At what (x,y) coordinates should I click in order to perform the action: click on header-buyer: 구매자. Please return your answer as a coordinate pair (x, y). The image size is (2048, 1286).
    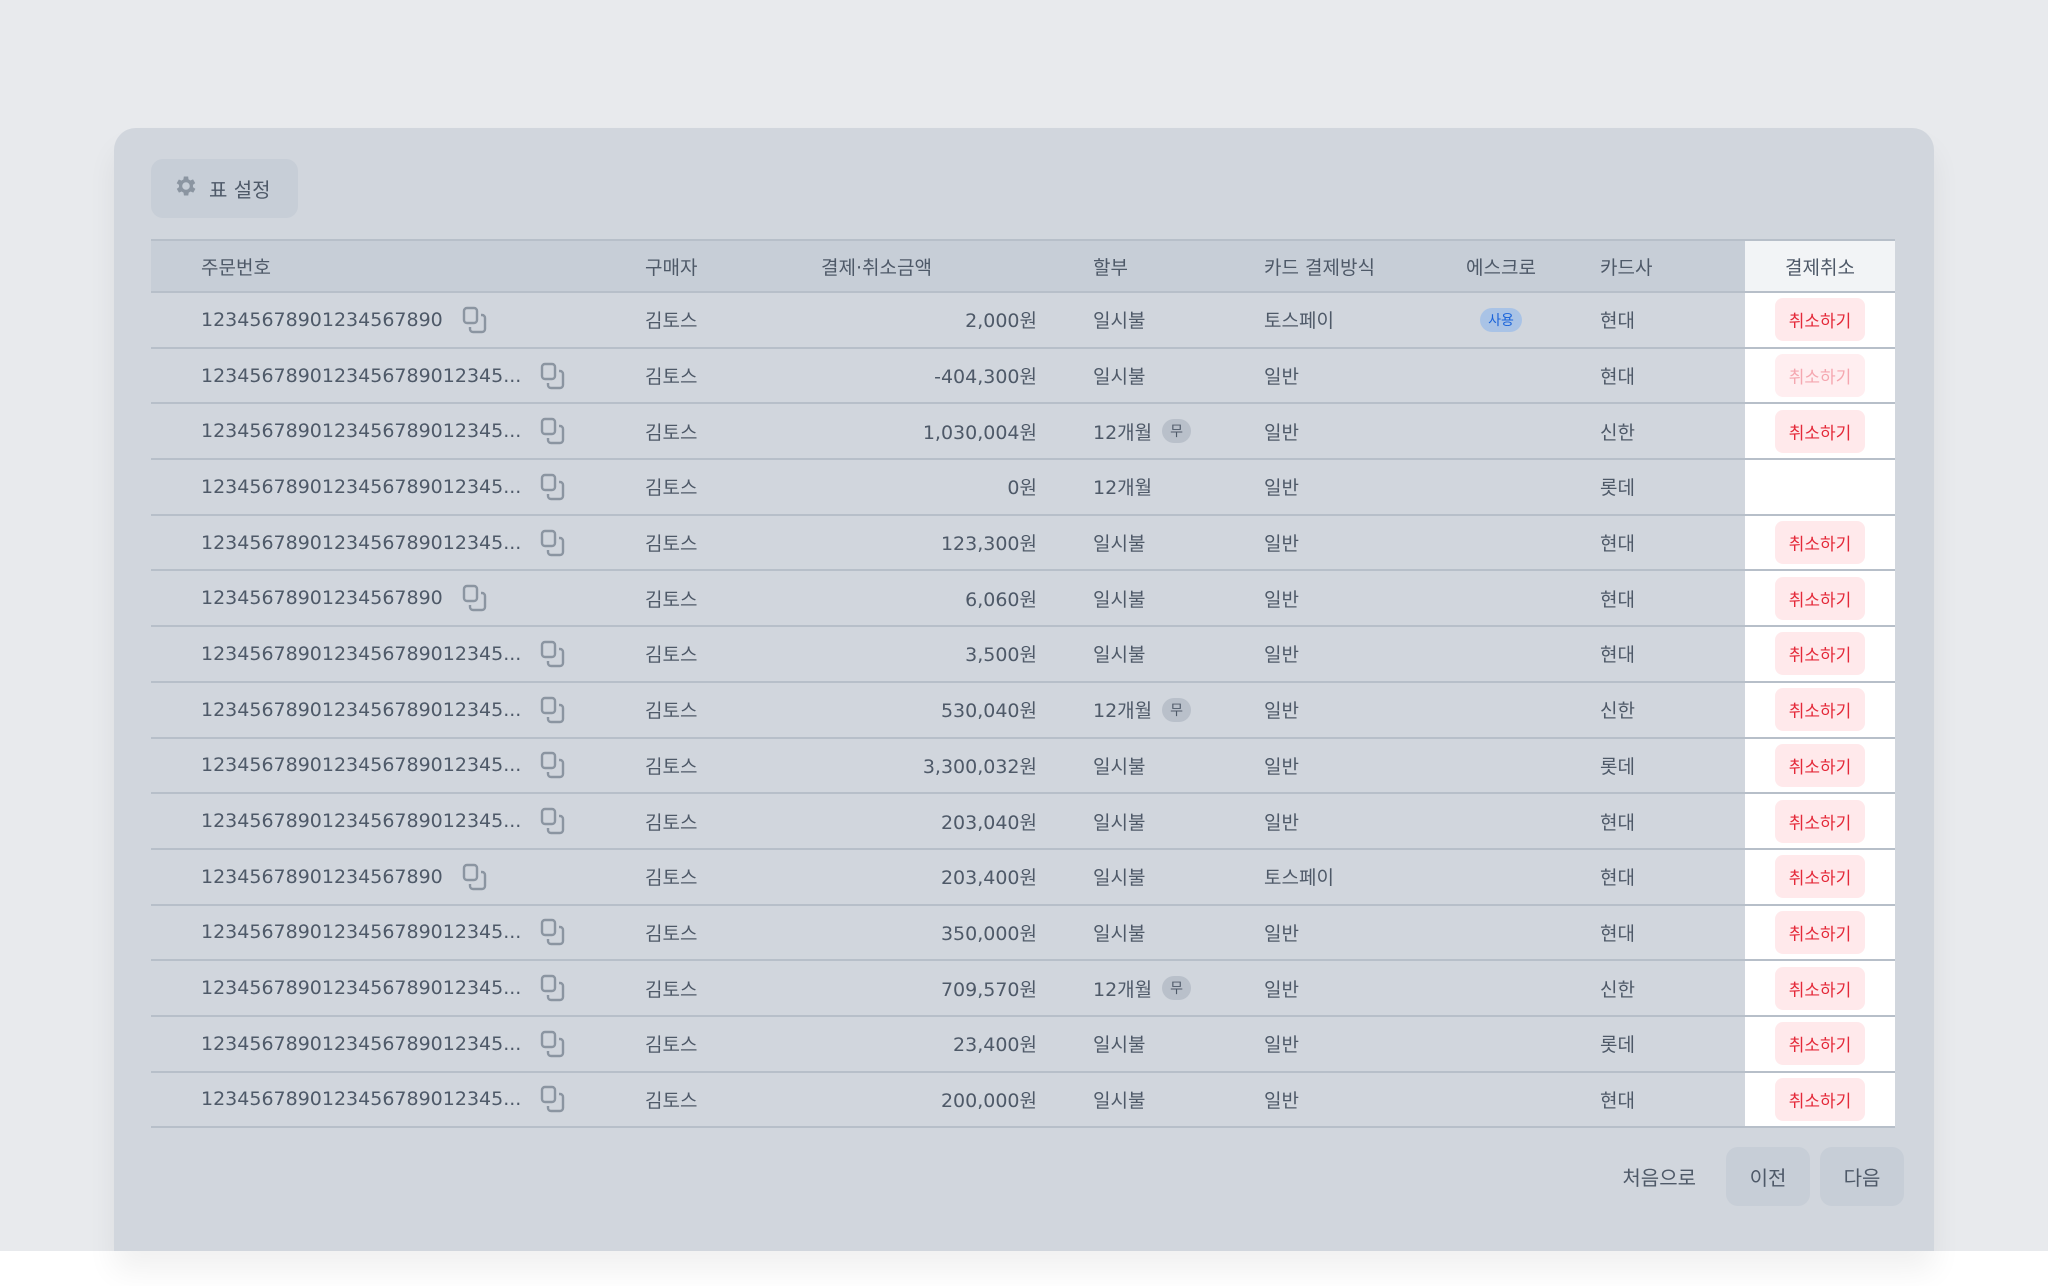
    Looking at the image, I should click on (671, 267).